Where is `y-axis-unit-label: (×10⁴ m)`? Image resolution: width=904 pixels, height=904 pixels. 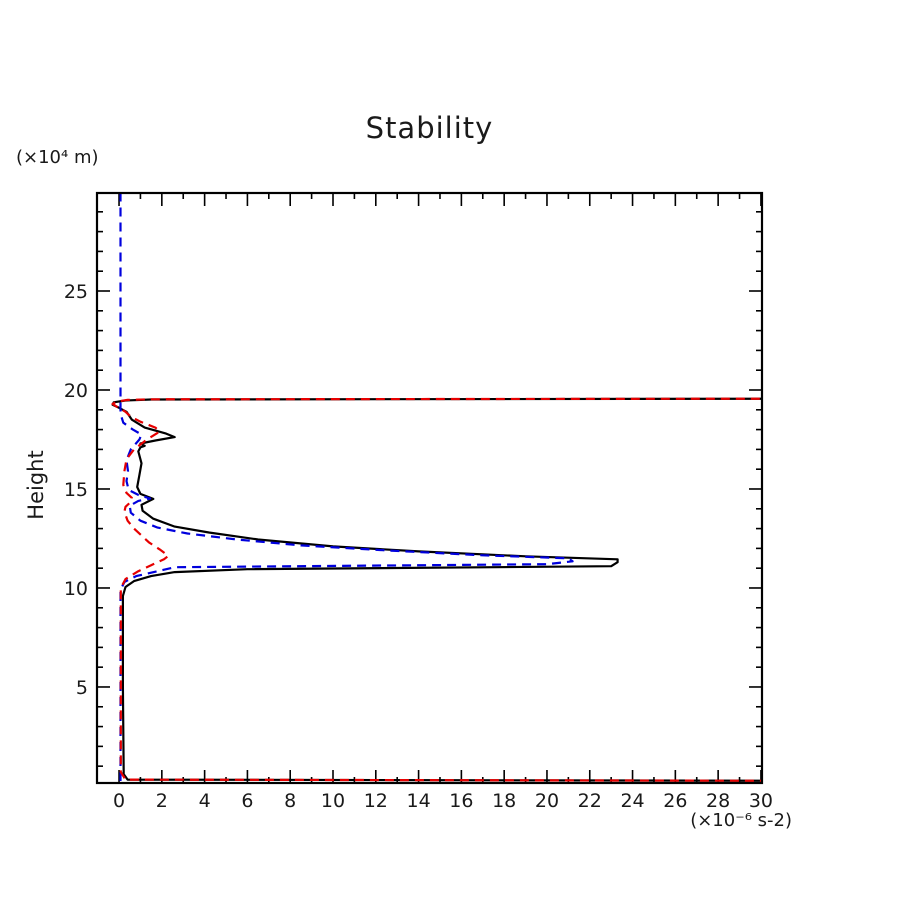 y-axis-unit-label: (×10⁴ m) is located at coordinates (57, 157).